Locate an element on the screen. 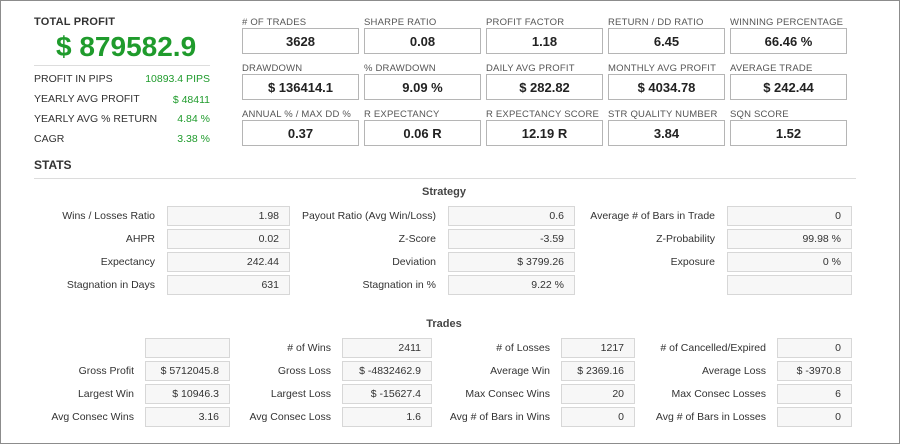 The width and height of the screenshot is (900, 444). metric-value-drawdown: 9.09 % is located at coordinates (422, 87).